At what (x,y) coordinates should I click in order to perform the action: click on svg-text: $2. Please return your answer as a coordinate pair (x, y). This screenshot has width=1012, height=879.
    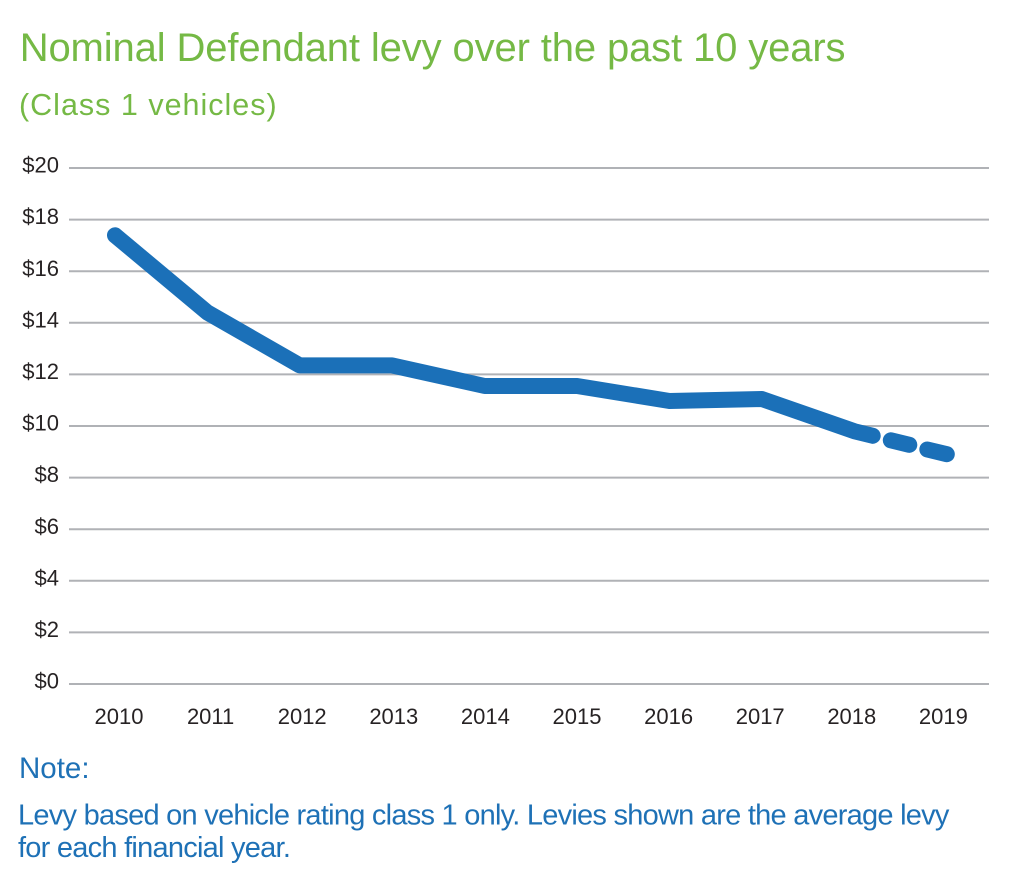
    Looking at the image, I should click on (47, 629).